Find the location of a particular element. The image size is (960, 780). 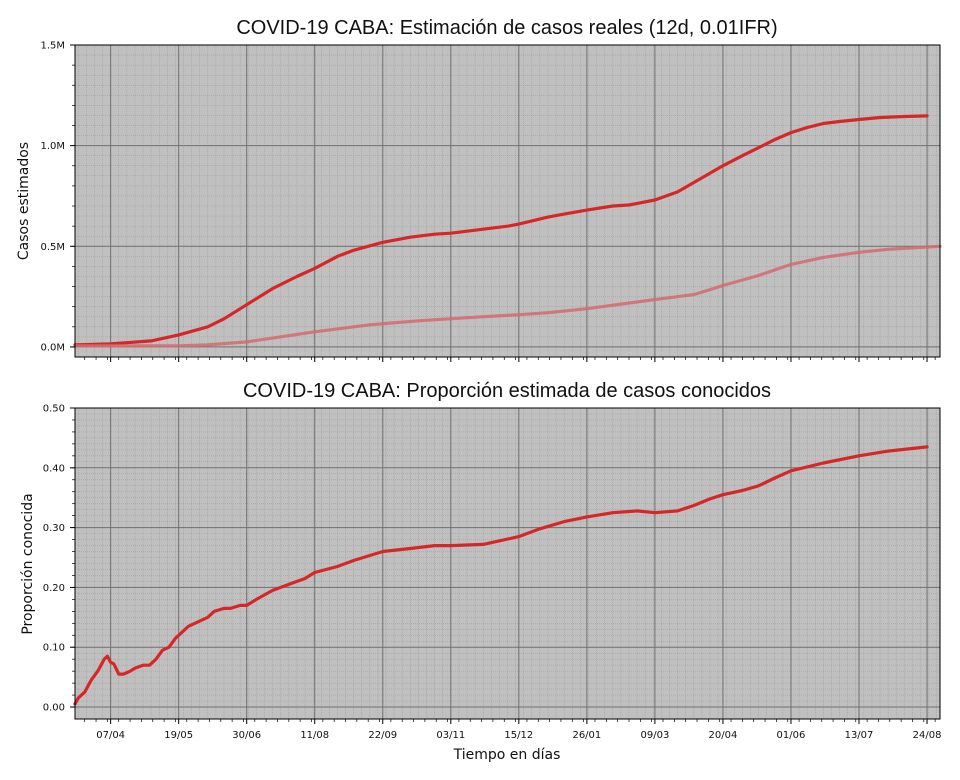

y-tick-label: 0.5M is located at coordinates (52, 247).